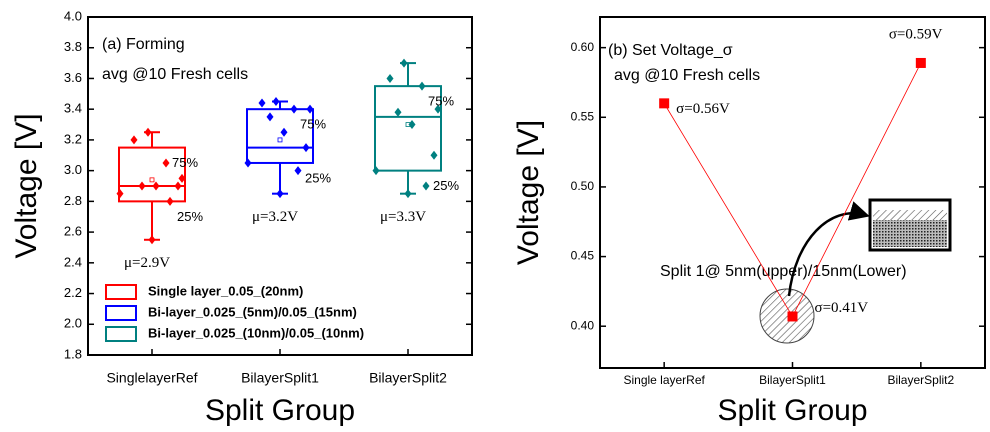  Describe the element at coordinates (73, 108) in the screenshot. I see `y-tick-label: 3.4` at that location.